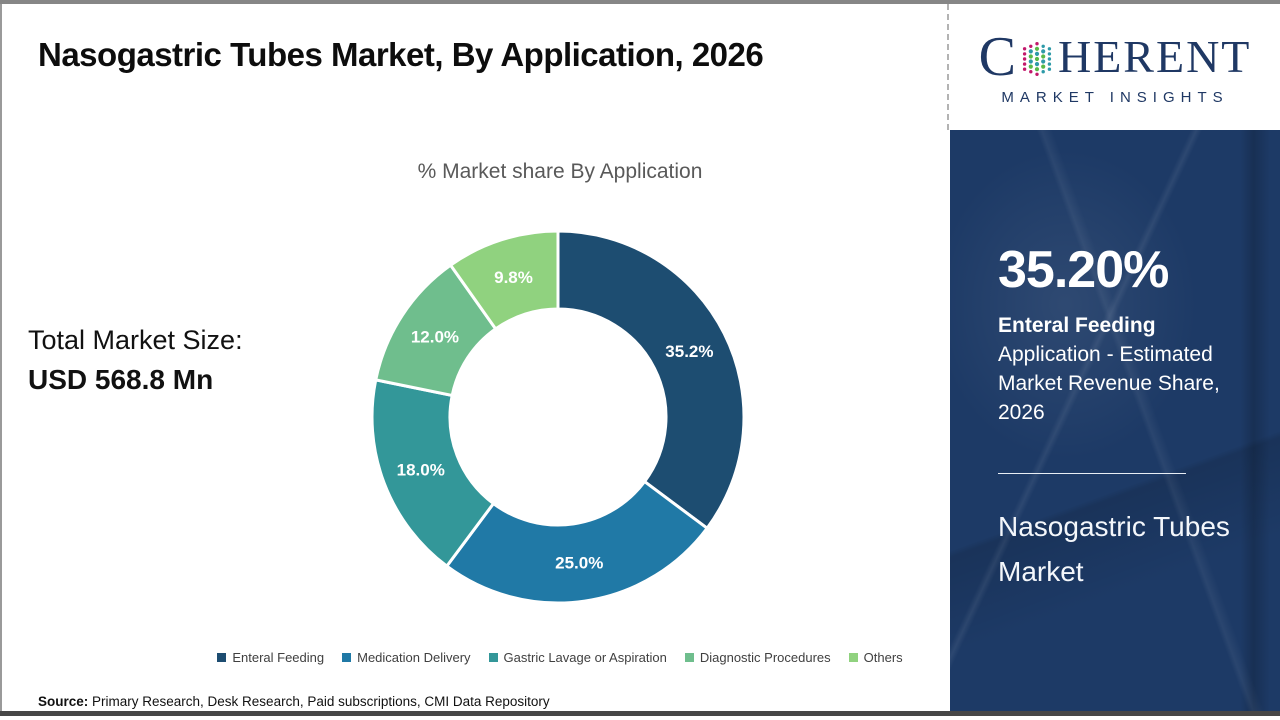 The image size is (1280, 720). I want to click on sidebar-divider-line, so click(1092, 473).